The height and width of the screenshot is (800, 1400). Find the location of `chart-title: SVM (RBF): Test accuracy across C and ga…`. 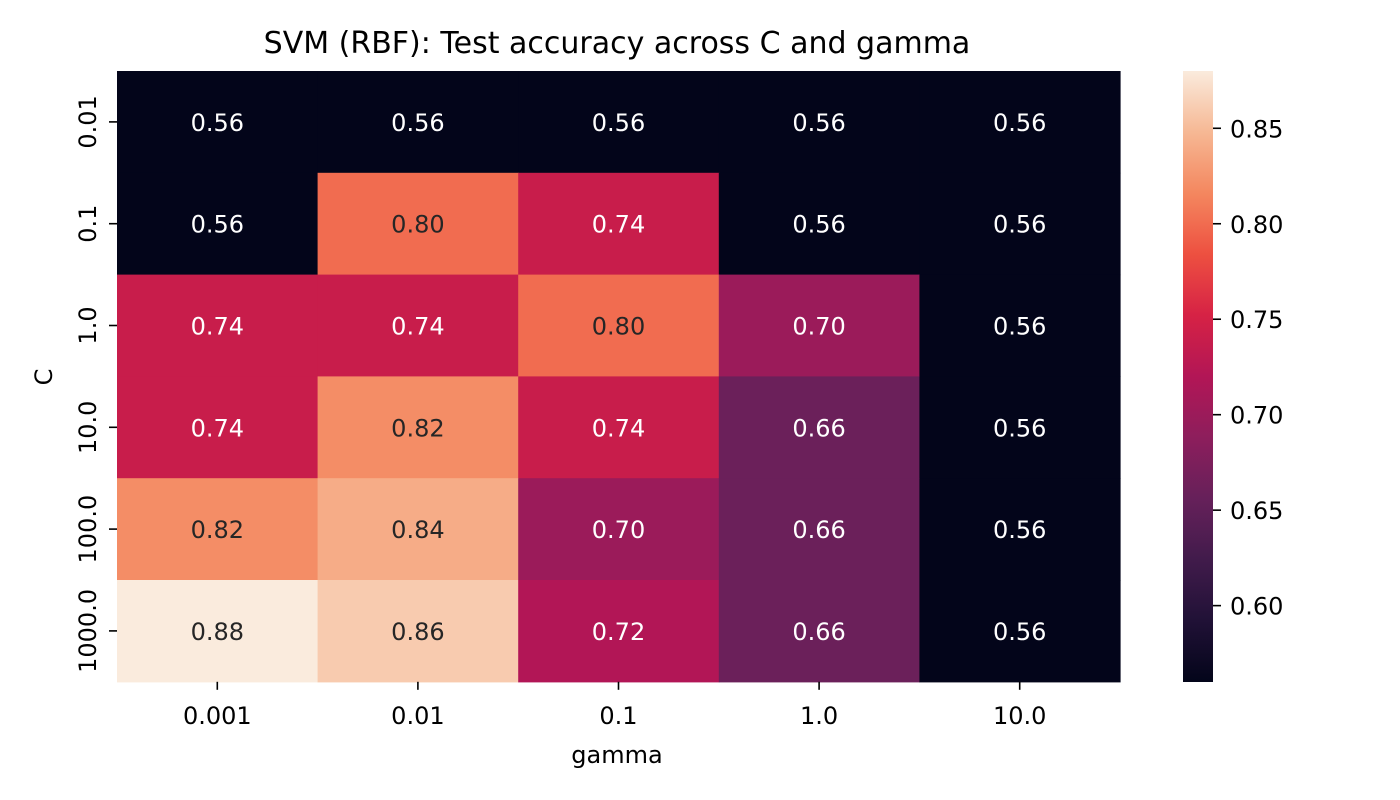

chart-title: SVM (RBF): Test accuracy across C and ga… is located at coordinates (617, 43).